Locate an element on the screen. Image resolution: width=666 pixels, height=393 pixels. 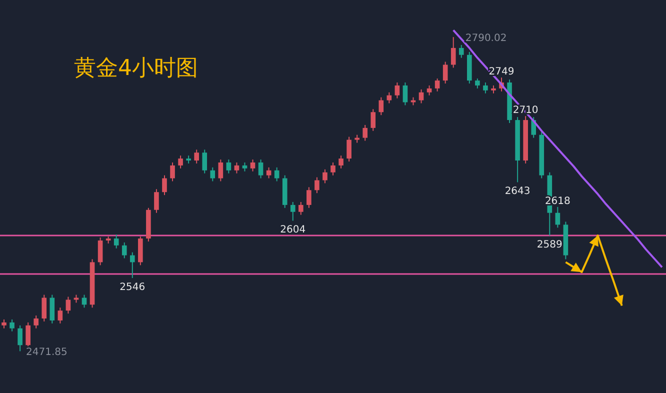
text: 黄金4小时图 is located at coordinates (136, 68).